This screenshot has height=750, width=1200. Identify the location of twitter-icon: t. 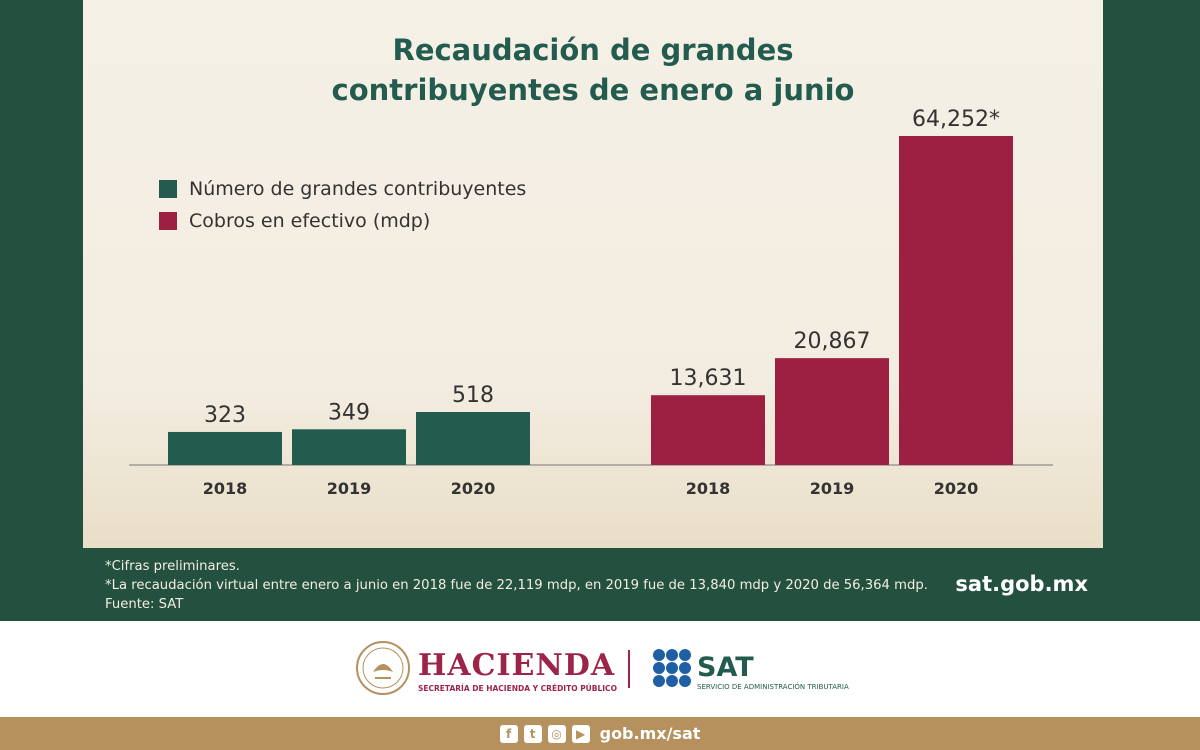
(532, 733).